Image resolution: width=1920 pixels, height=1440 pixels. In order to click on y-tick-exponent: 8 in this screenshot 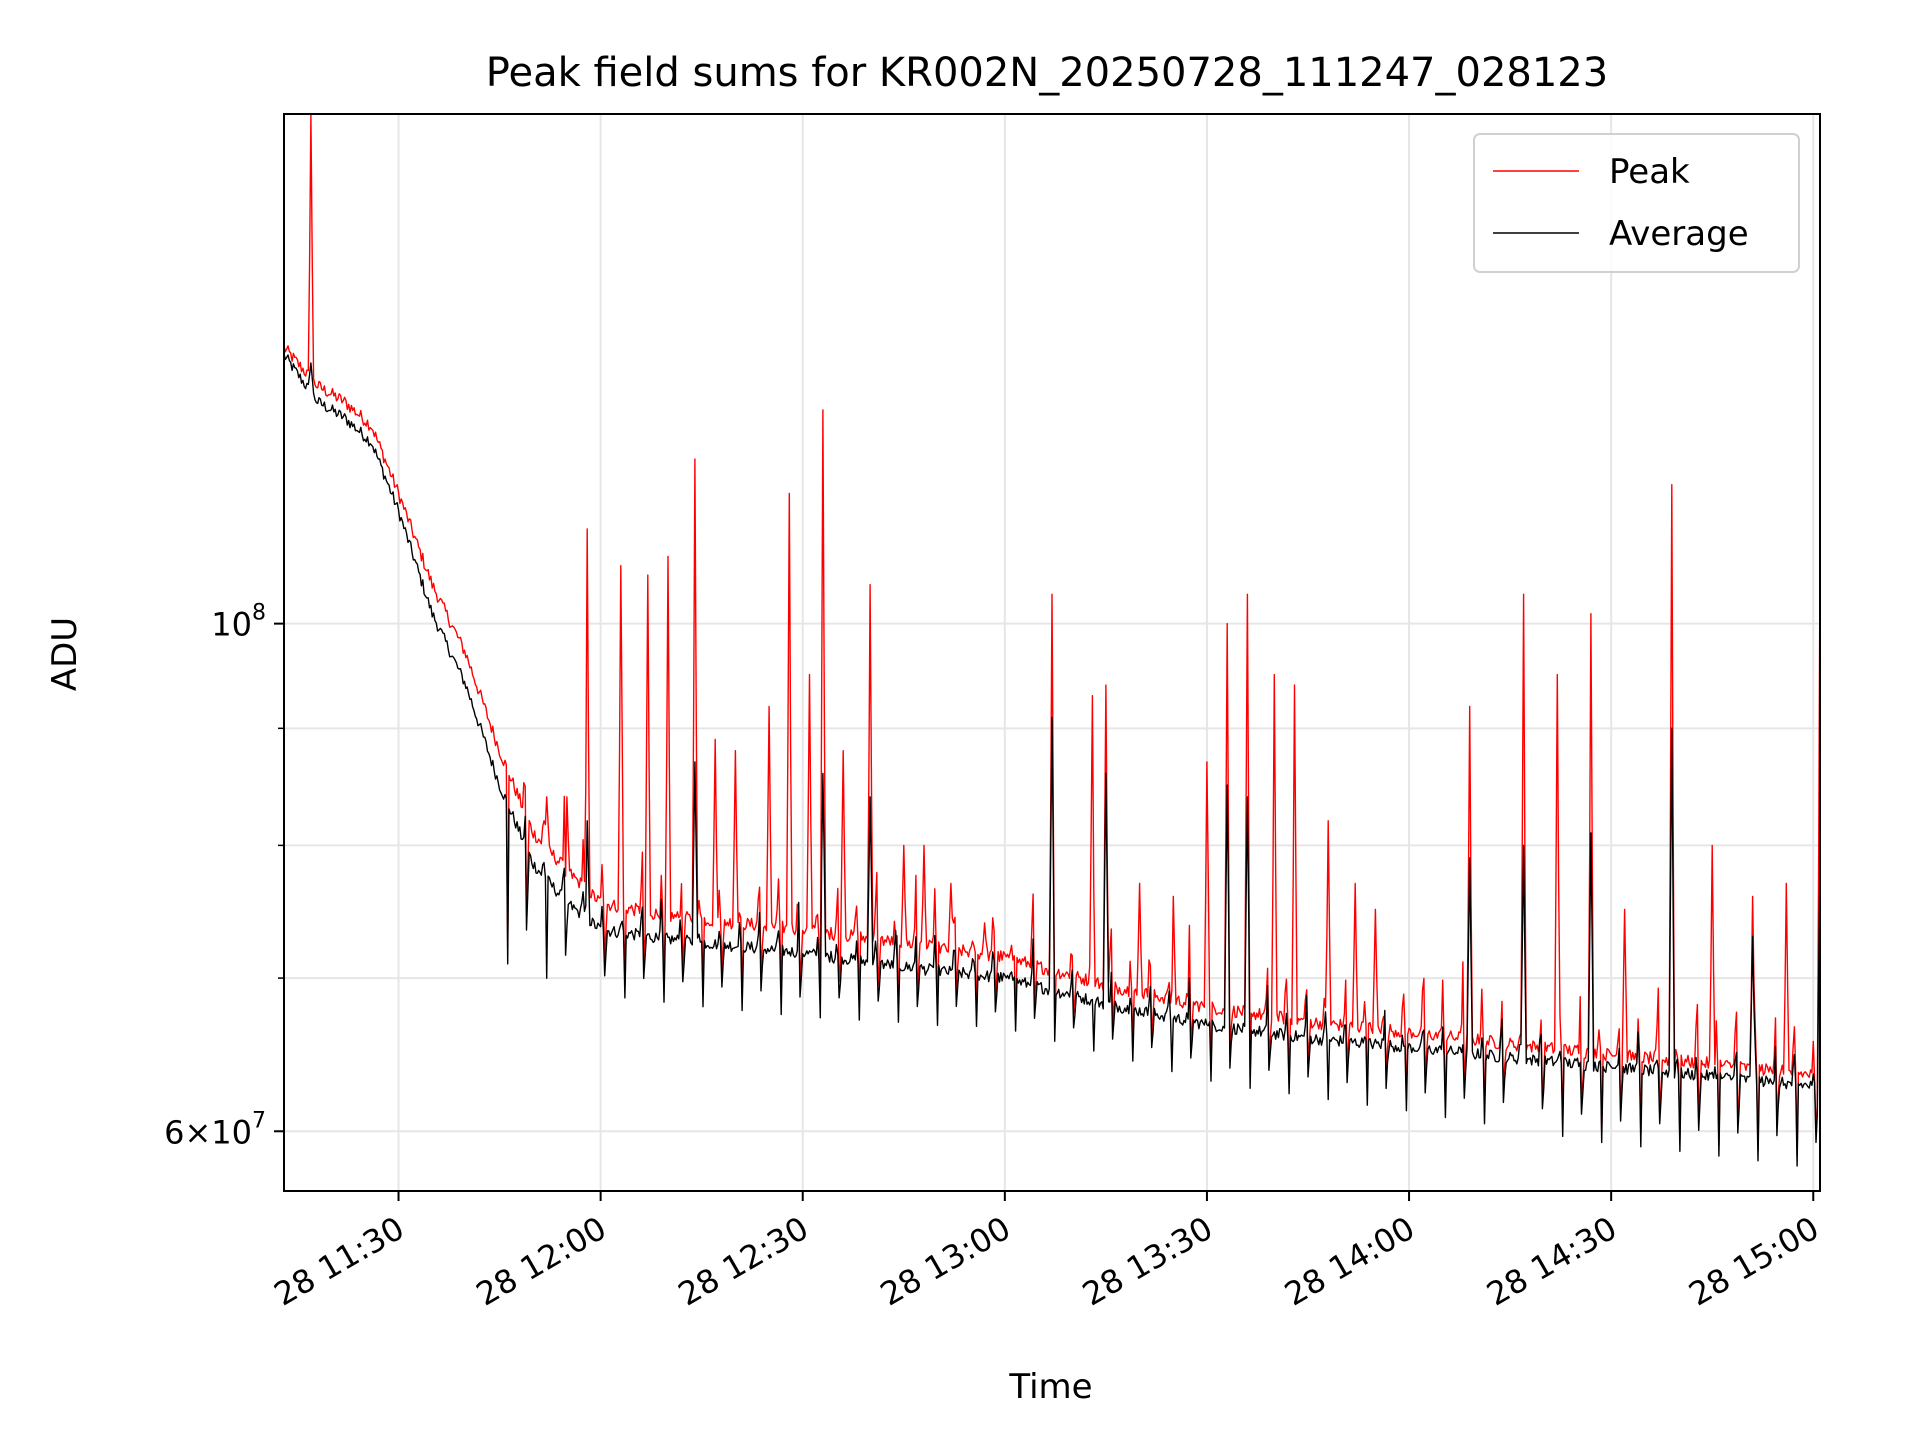, I will do `click(259, 613)`.